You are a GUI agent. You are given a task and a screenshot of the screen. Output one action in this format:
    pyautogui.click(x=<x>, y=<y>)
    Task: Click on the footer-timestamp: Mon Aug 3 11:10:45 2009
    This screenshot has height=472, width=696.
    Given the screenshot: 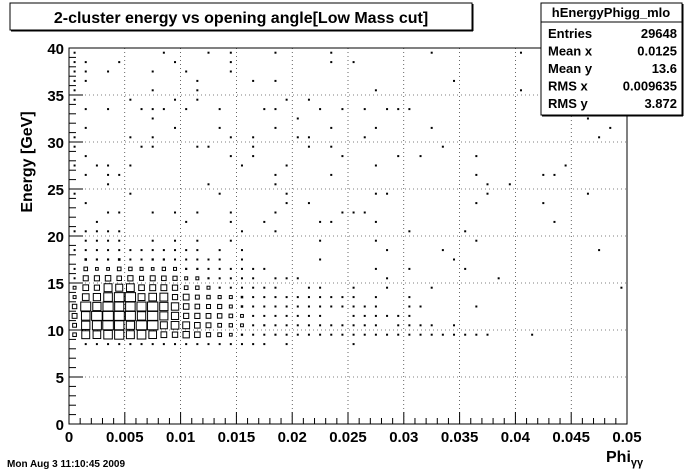 What is the action you would take?
    pyautogui.click(x=66, y=464)
    